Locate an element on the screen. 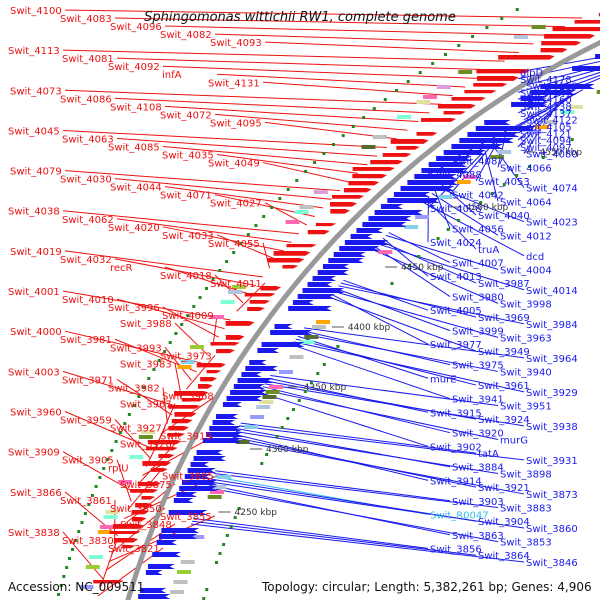 The image size is (600, 600). gene-label-reverse: Swit_4024 is located at coordinates (456, 243).